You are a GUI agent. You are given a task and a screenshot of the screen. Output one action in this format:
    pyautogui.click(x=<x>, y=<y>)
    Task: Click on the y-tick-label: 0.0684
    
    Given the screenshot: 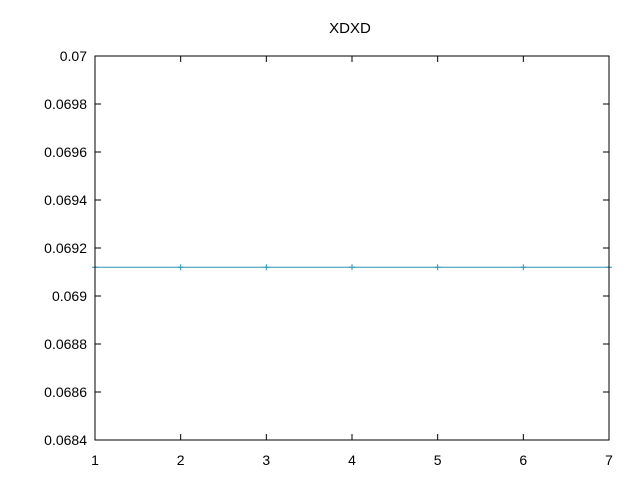 What is the action you would take?
    pyautogui.click(x=65, y=440)
    